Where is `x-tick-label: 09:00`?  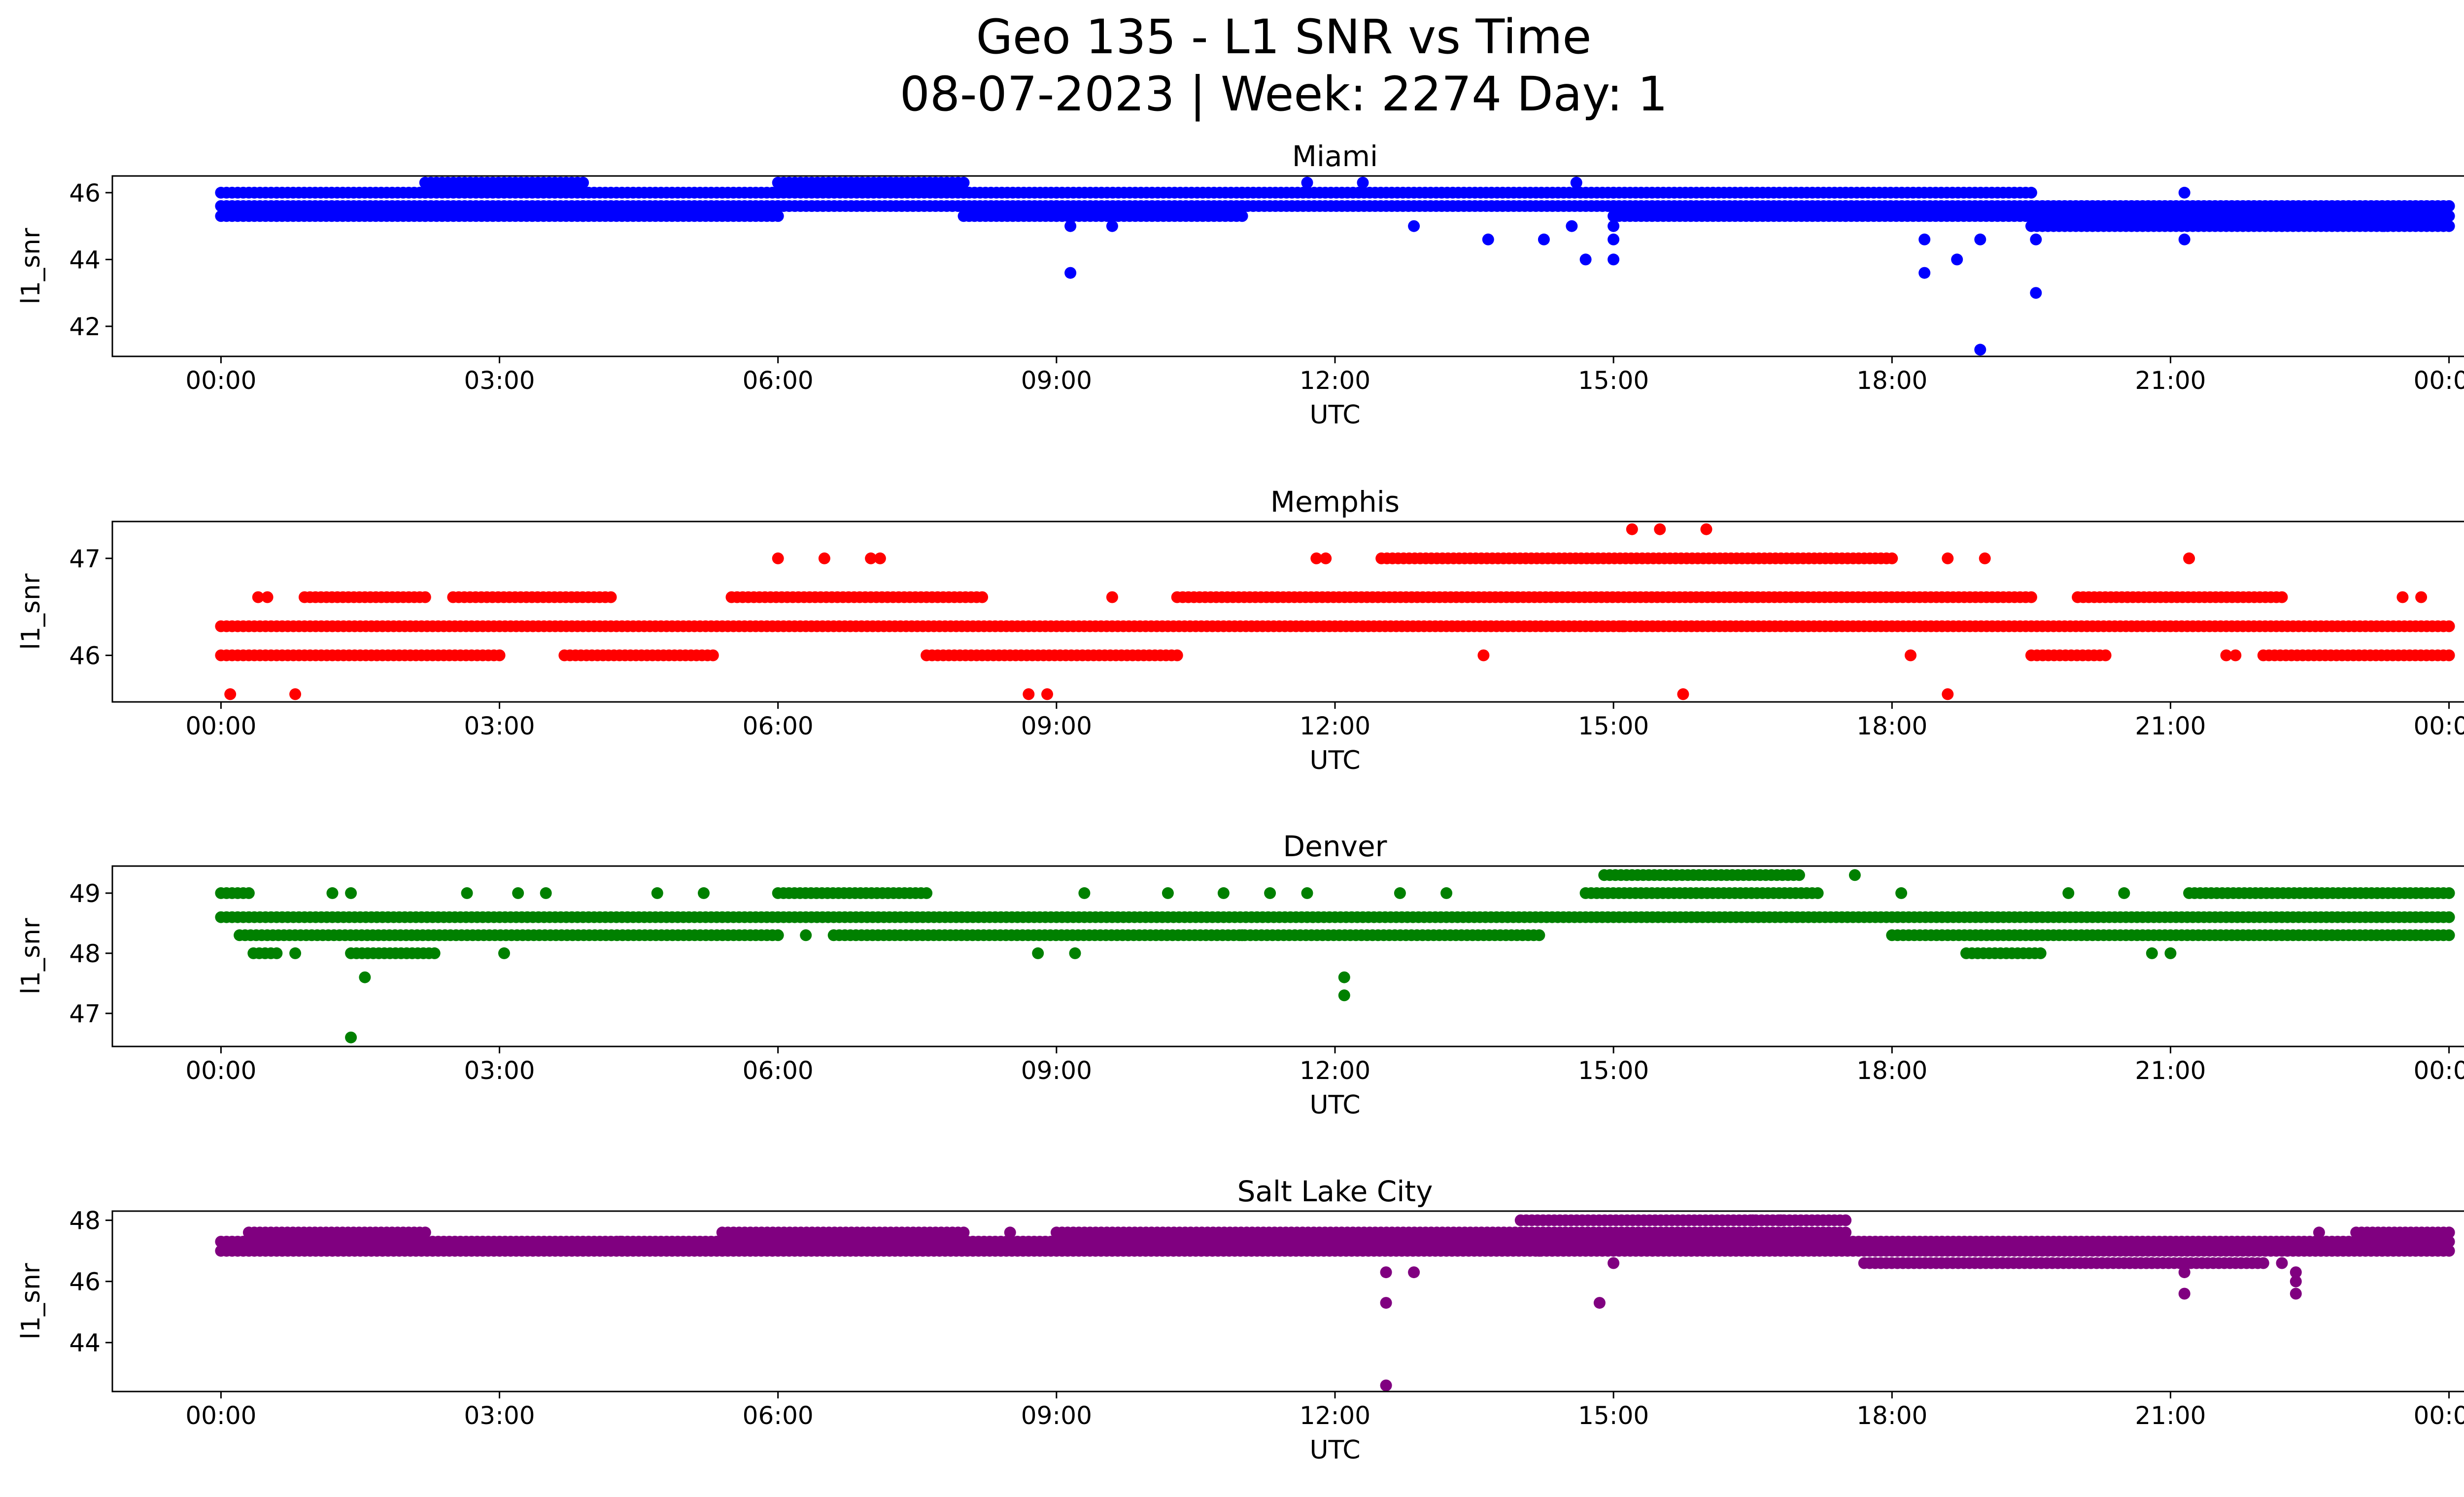
x-tick-label: 09:00 is located at coordinates (1056, 1070).